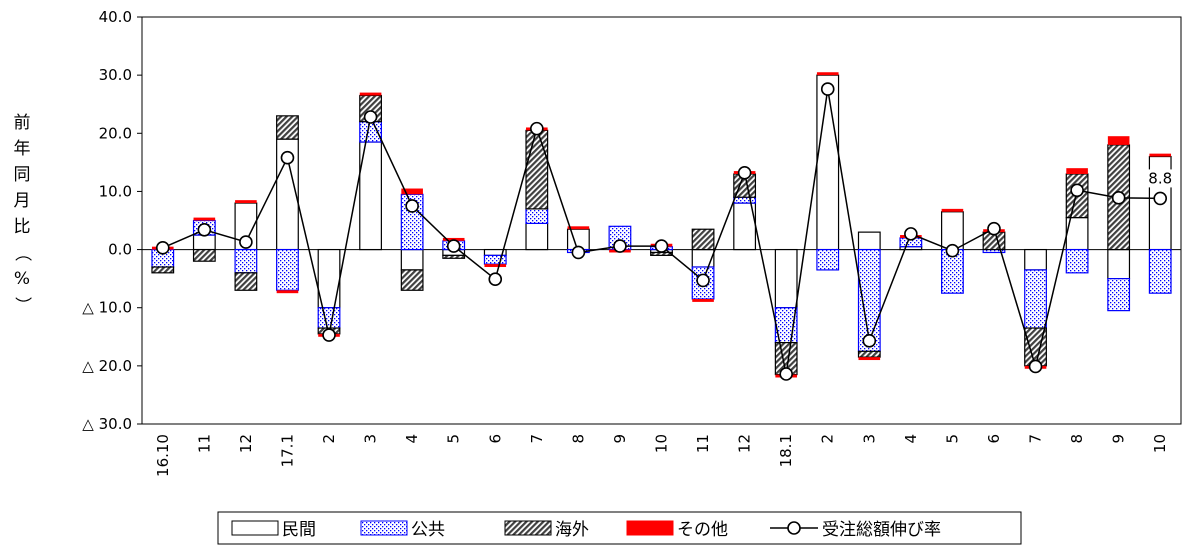 The image size is (1184, 546). Describe the element at coordinates (428, 530) in the screenshot. I see `legend-label: 公共` at that location.